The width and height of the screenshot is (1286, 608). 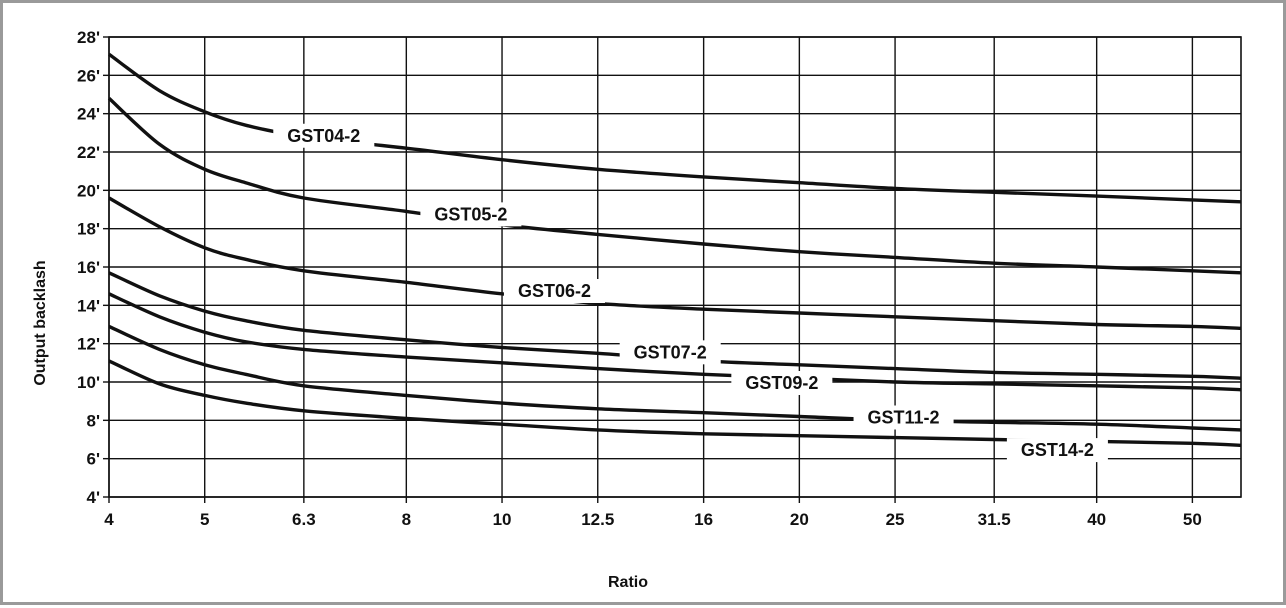 I want to click on x-tick-label: 16, so click(x=703, y=519).